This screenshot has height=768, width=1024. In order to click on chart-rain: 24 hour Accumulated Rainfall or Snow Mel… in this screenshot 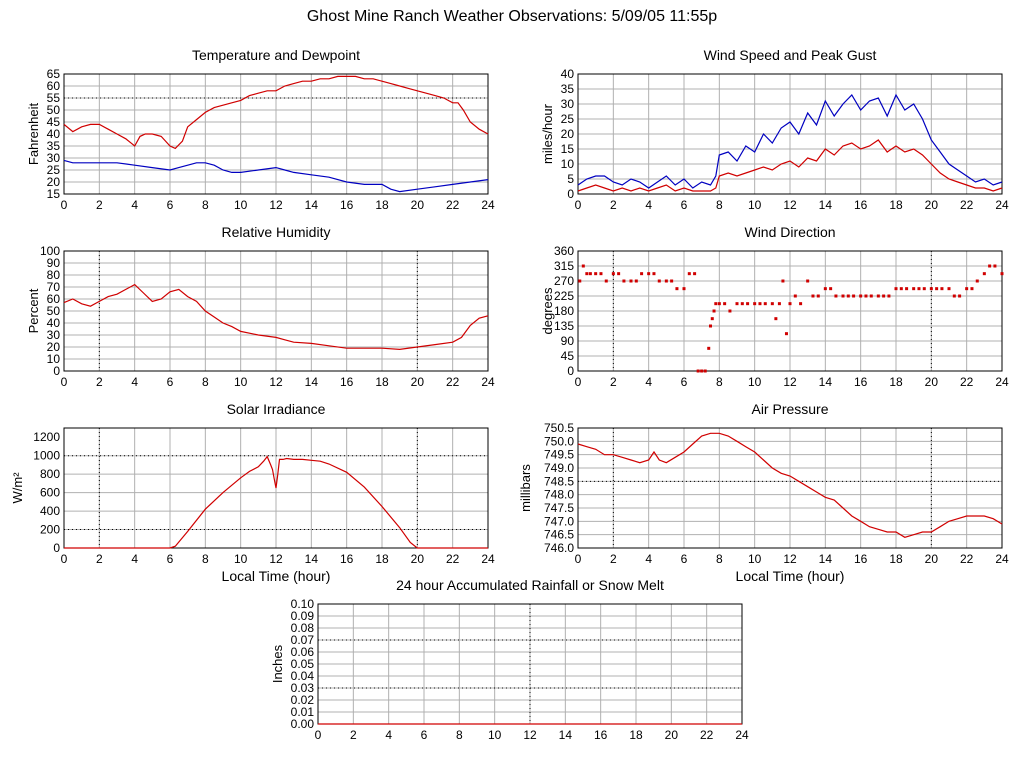, I will do `click(509, 659)`.